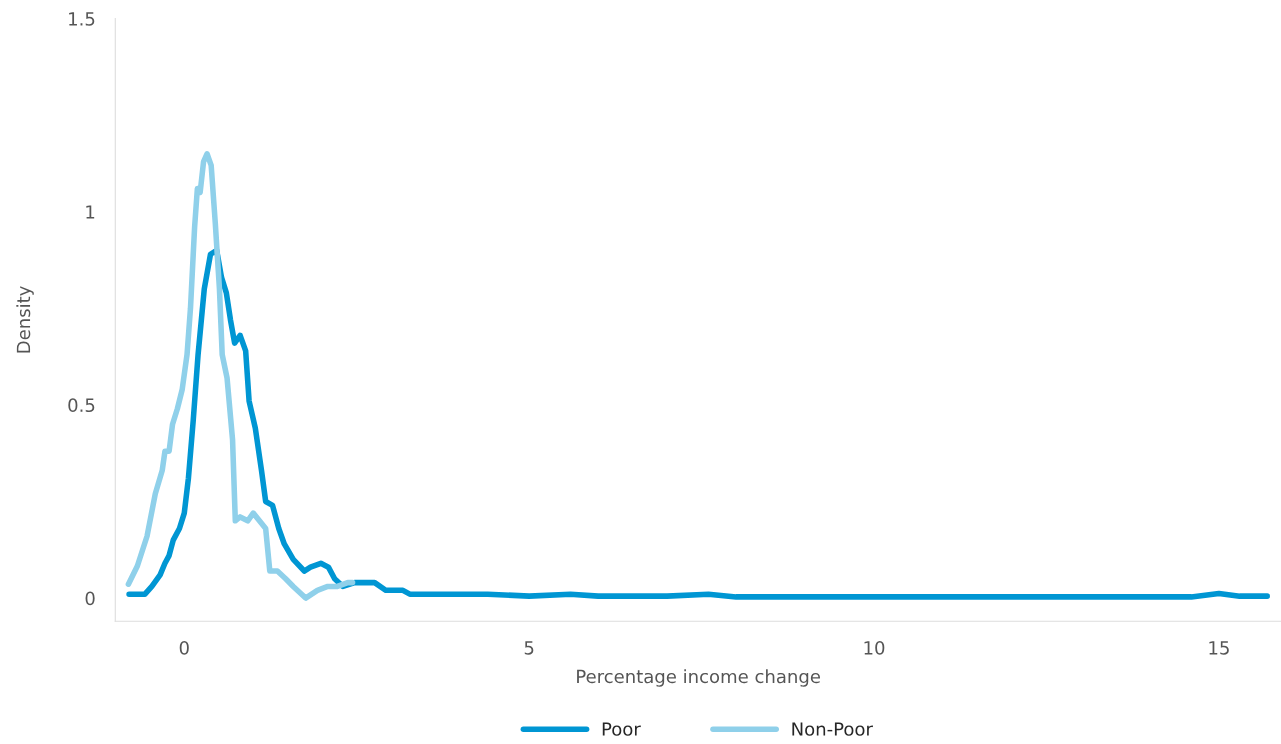 The height and width of the screenshot is (744, 1281). What do you see at coordinates (81, 405) in the screenshot?
I see `y-tick-label: 0.5` at bounding box center [81, 405].